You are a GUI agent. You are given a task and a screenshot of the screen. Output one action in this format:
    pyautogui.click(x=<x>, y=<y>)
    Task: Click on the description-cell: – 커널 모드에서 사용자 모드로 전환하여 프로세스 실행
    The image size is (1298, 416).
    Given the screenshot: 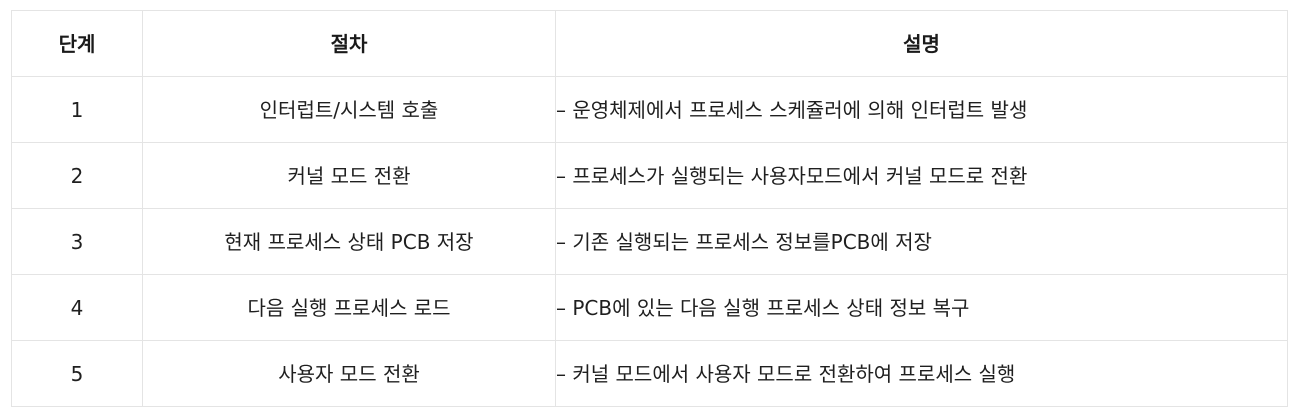 What is the action you would take?
    pyautogui.click(x=921, y=373)
    